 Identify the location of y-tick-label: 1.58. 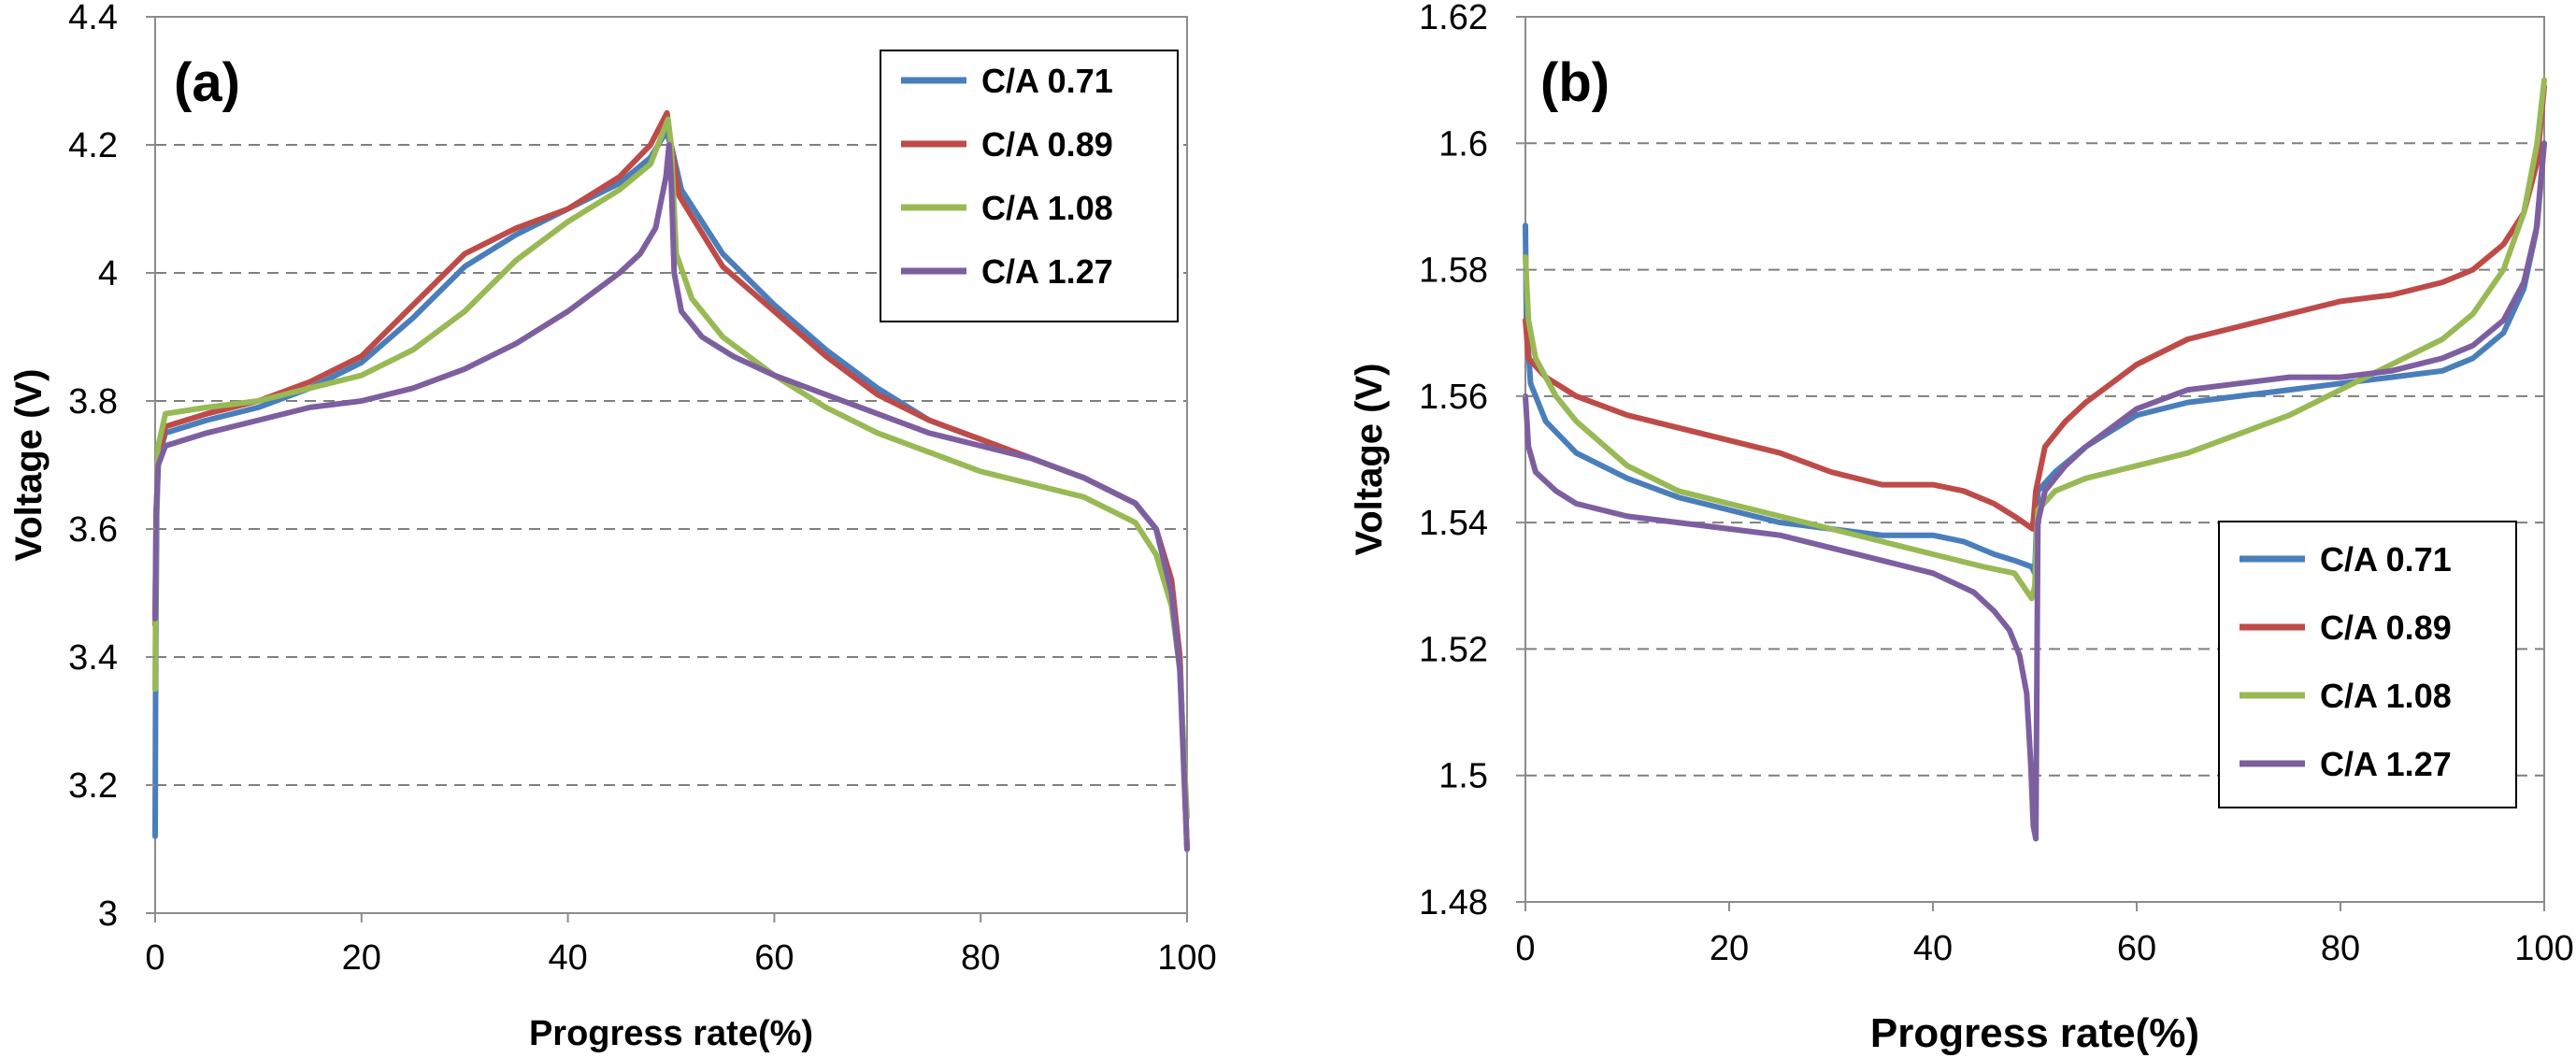
(1453, 271).